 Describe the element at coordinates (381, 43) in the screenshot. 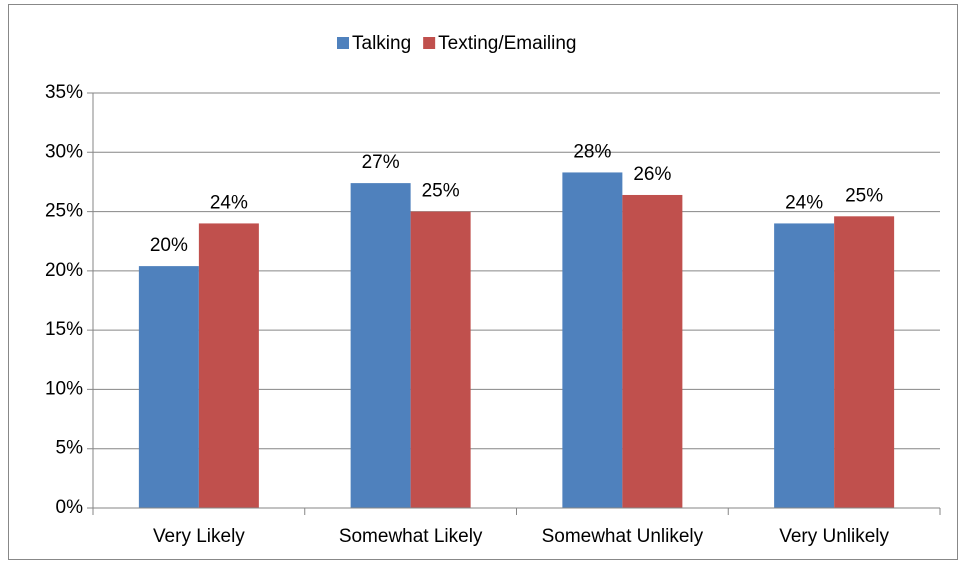

I see `legend-label: Talking` at that location.